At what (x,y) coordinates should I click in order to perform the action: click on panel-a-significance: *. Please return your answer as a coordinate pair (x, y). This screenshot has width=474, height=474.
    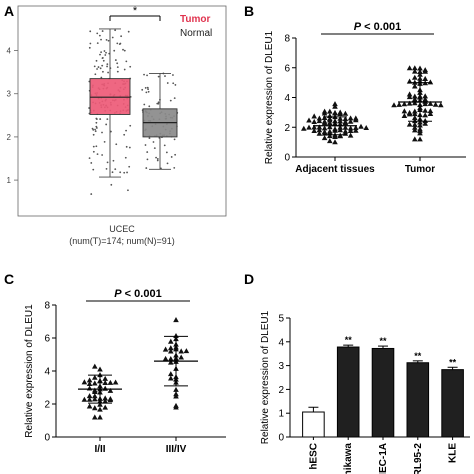
    Looking at the image, I should click on (135, 13).